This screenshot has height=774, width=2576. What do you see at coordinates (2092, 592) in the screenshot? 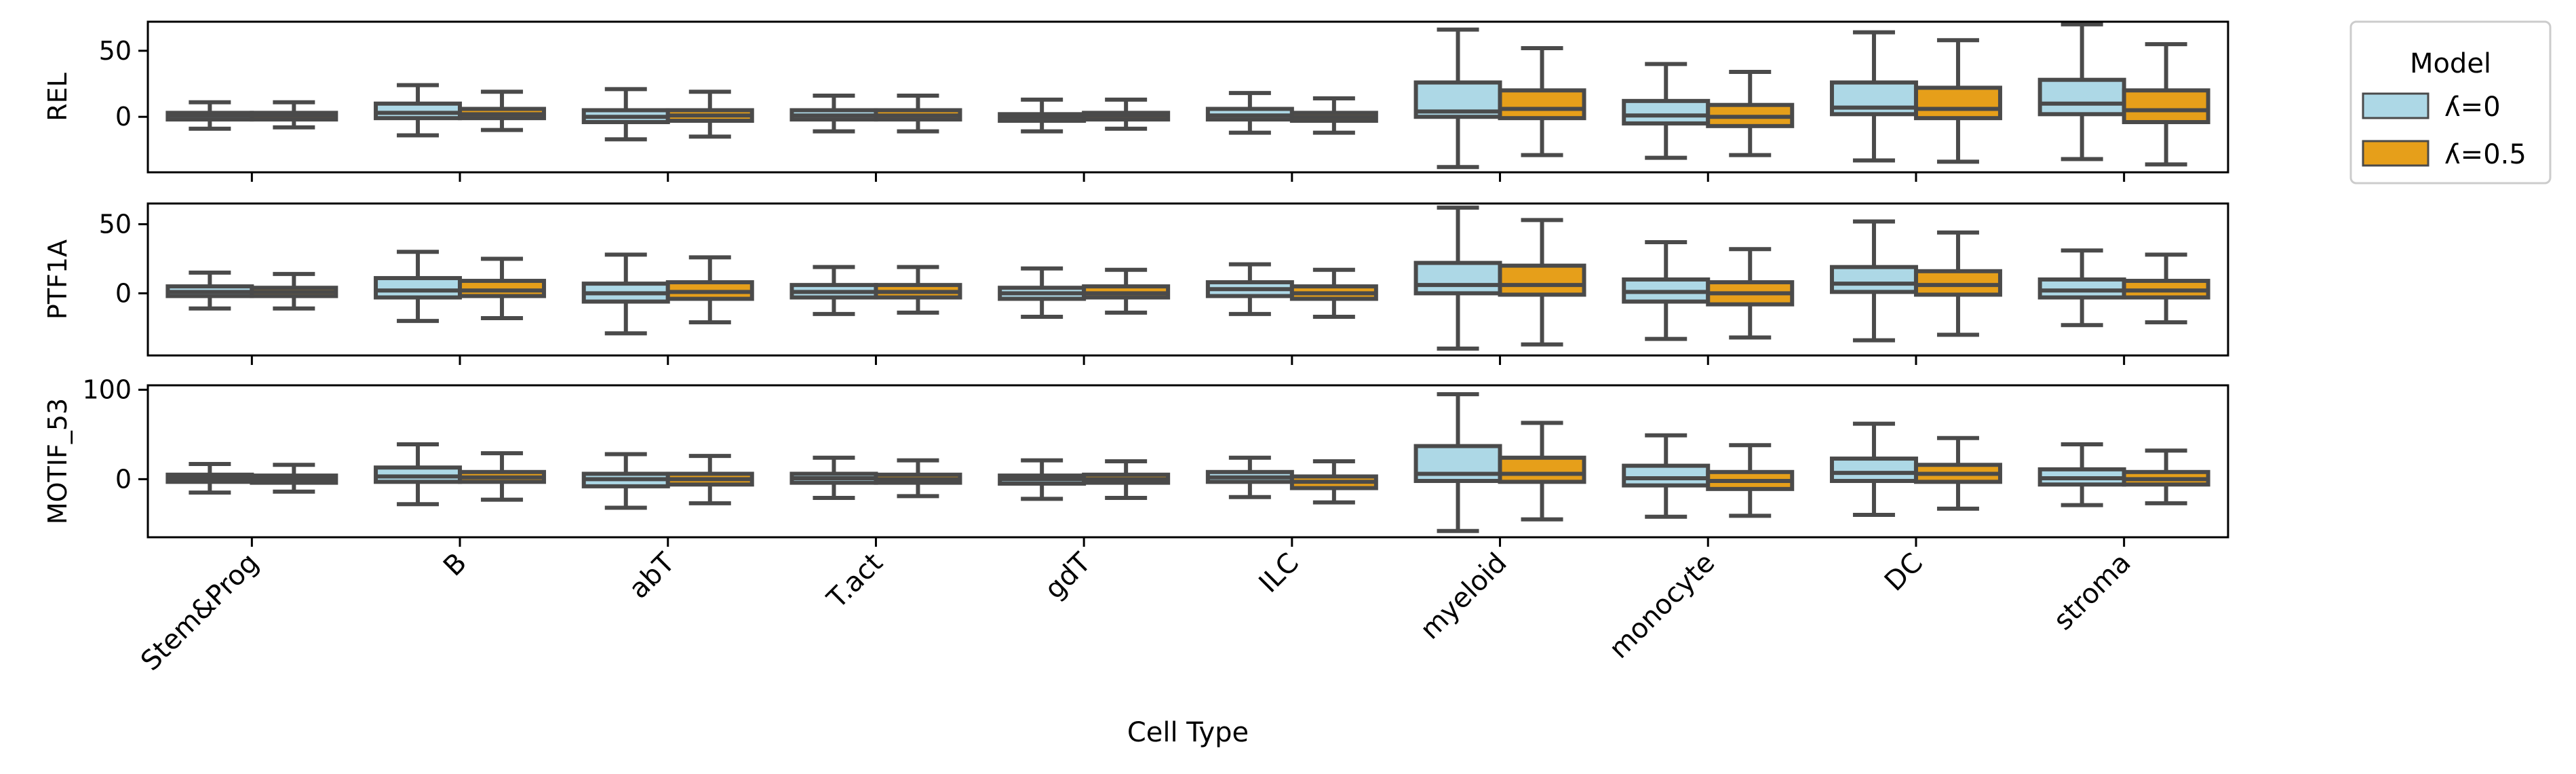
I see `x-tick-label: stroma` at bounding box center [2092, 592].